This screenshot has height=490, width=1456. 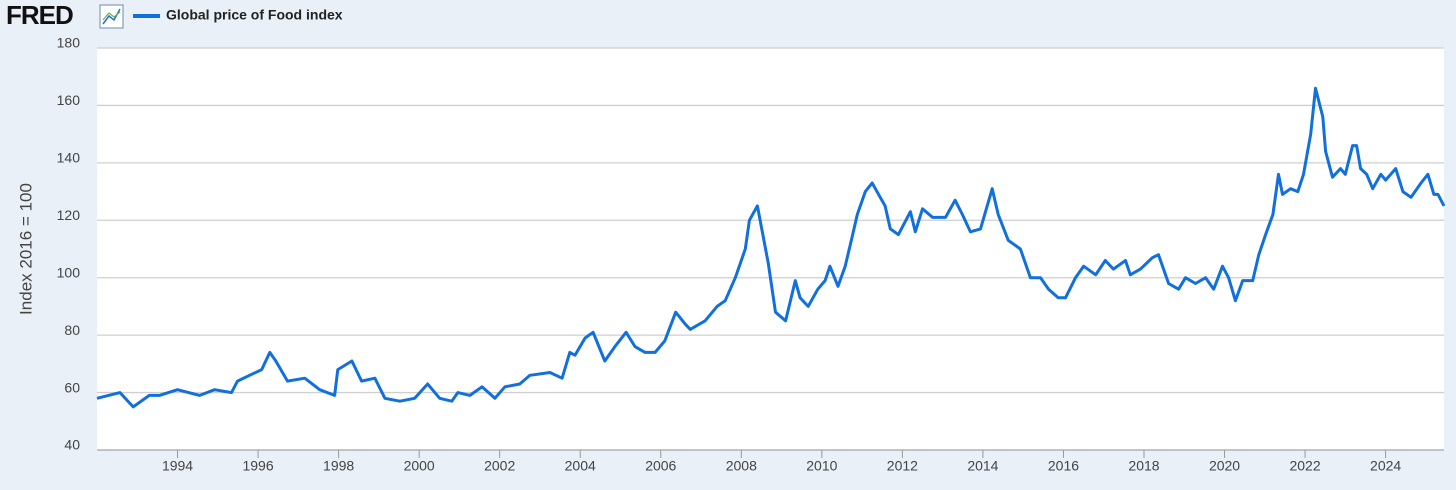 I want to click on x-tick-label: 1998, so click(x=338, y=466).